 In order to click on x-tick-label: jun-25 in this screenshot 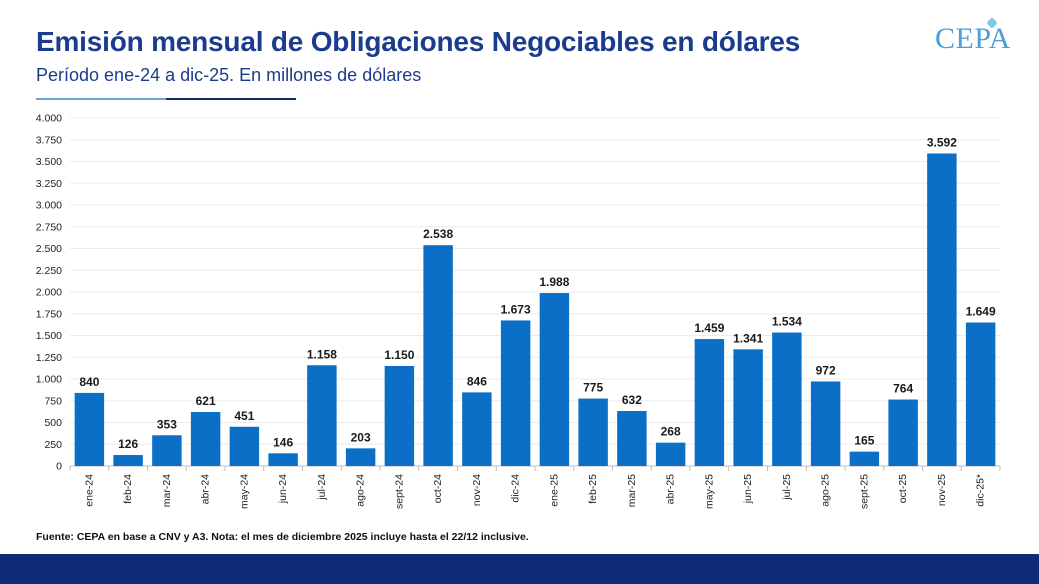, I will do `click(748, 489)`.